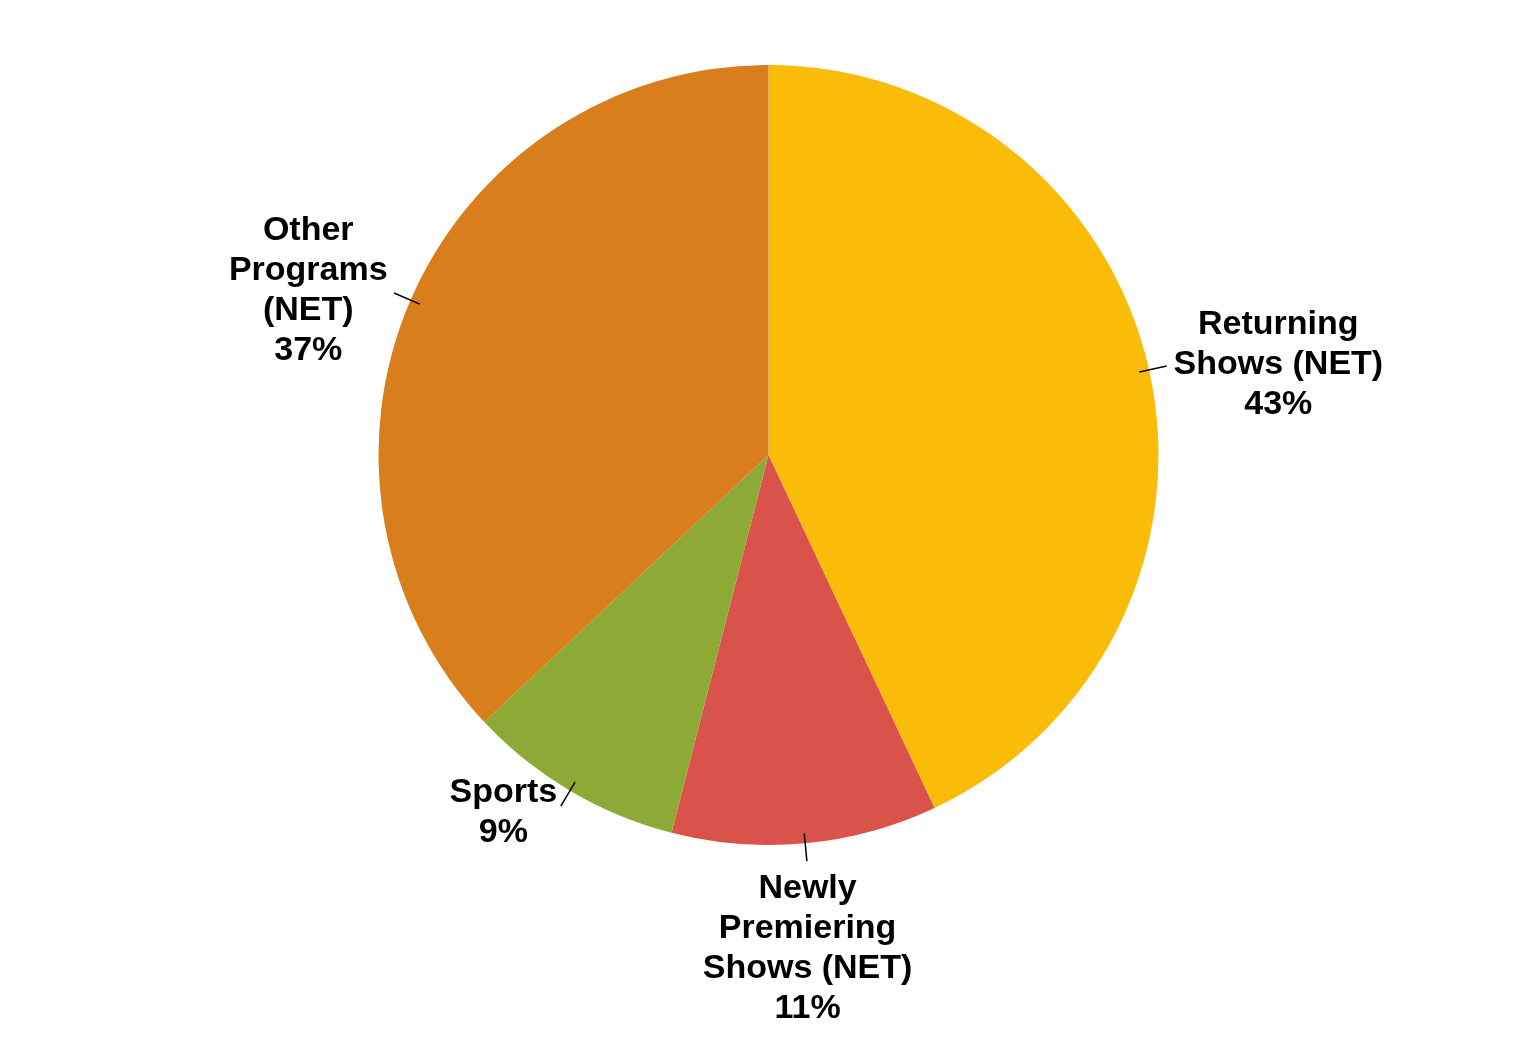  I want to click on slice-label: Newly Premiering Shows (NET), so click(807, 925).